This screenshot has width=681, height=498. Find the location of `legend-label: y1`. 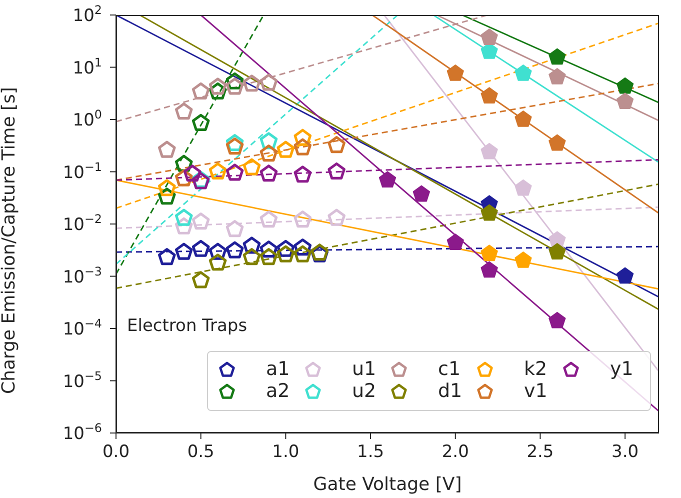

legend-label: y1 is located at coordinates (622, 369).